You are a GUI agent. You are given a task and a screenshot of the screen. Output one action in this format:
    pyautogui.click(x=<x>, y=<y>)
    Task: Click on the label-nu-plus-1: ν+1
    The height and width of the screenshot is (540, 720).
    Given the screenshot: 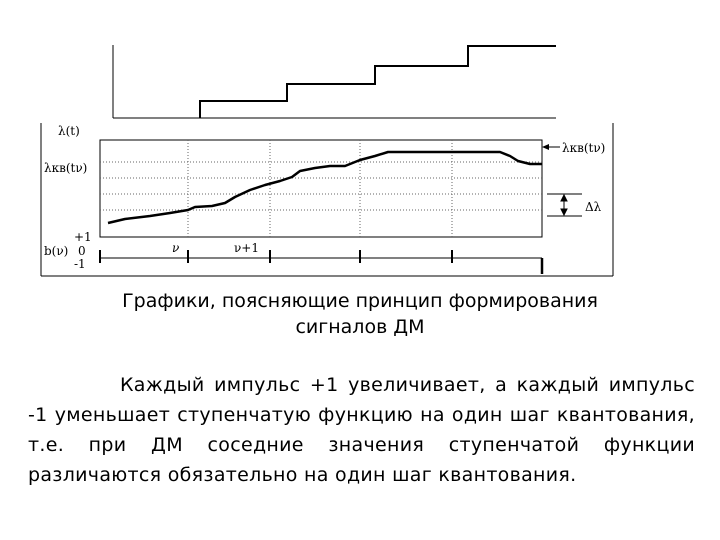 What is the action you would take?
    pyautogui.click(x=246, y=248)
    